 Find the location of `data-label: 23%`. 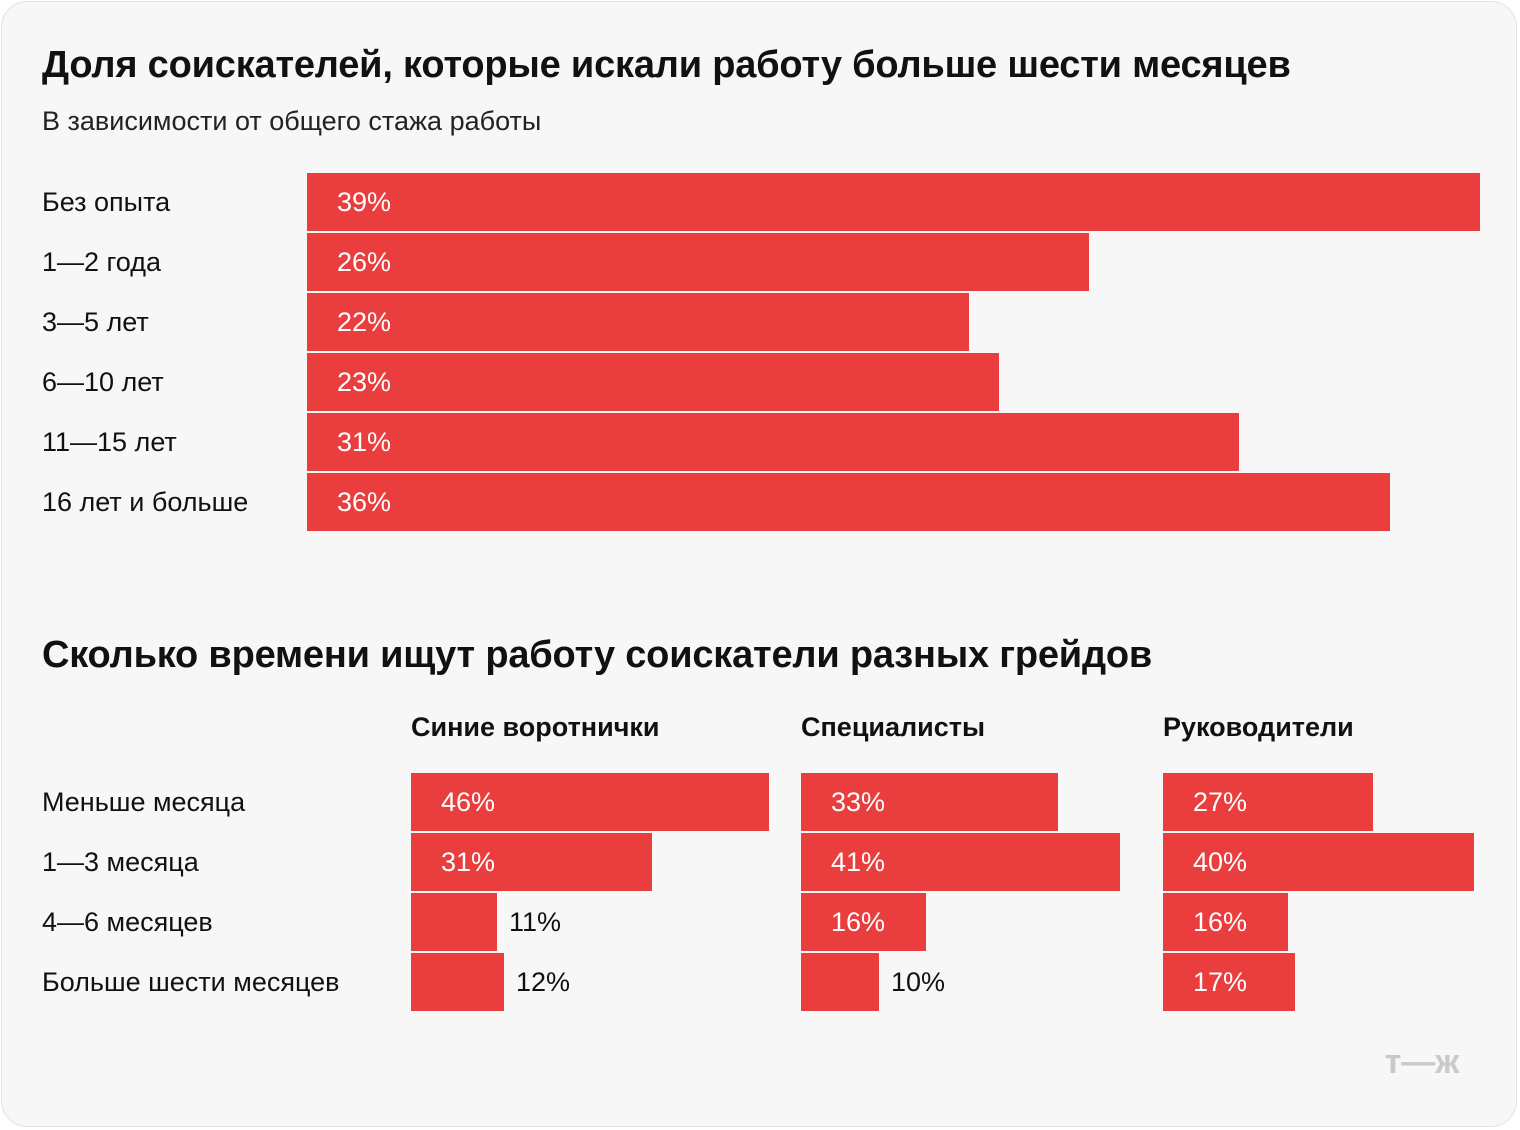

data-label: 23% is located at coordinates (364, 382).